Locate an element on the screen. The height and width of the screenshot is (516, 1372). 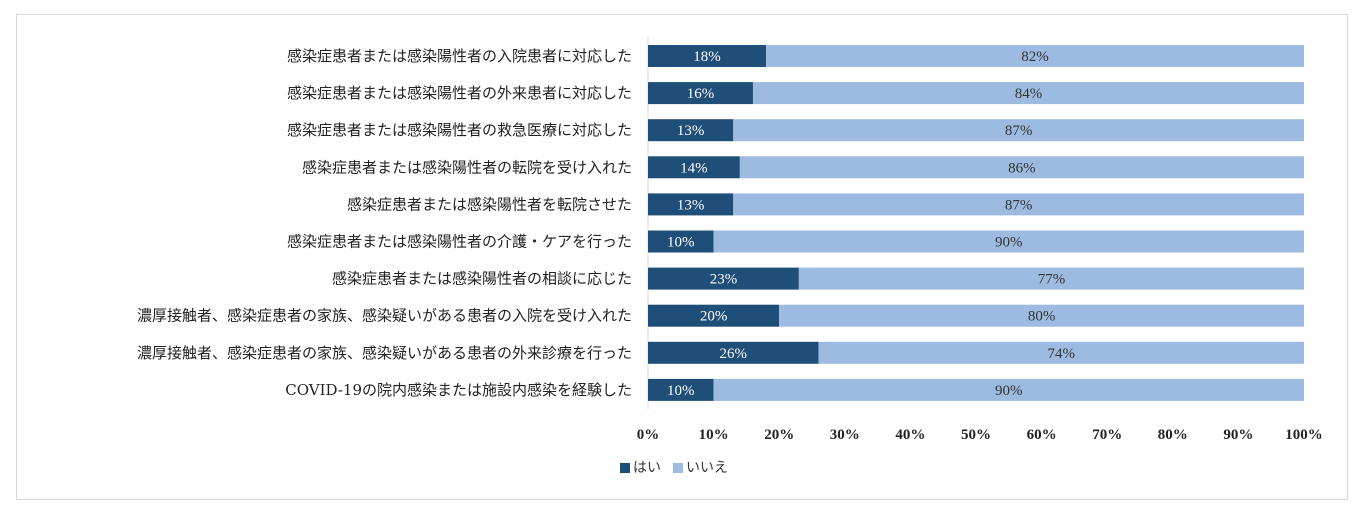
category-label: 感染症患者または感染陽性者の転院を受け入れた is located at coordinates (467, 167).